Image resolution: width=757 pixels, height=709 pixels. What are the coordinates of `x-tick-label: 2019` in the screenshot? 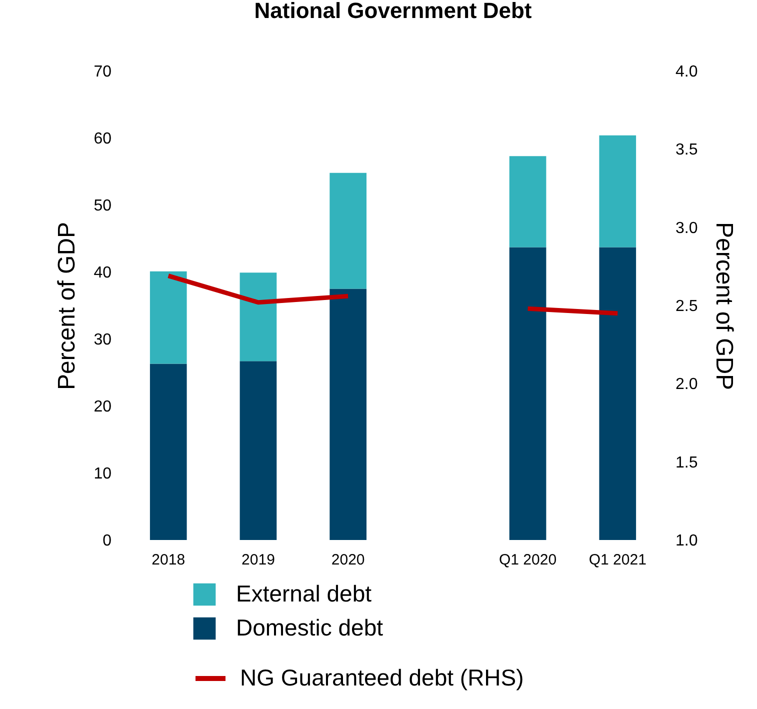 It's located at (258, 560).